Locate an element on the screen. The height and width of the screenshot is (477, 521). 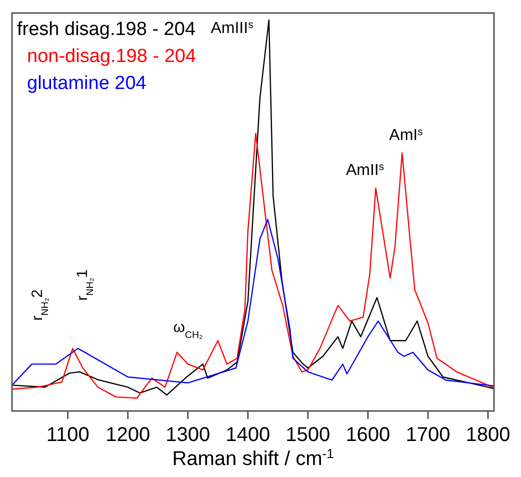
x-tick-label: 1600 is located at coordinates (368, 435).